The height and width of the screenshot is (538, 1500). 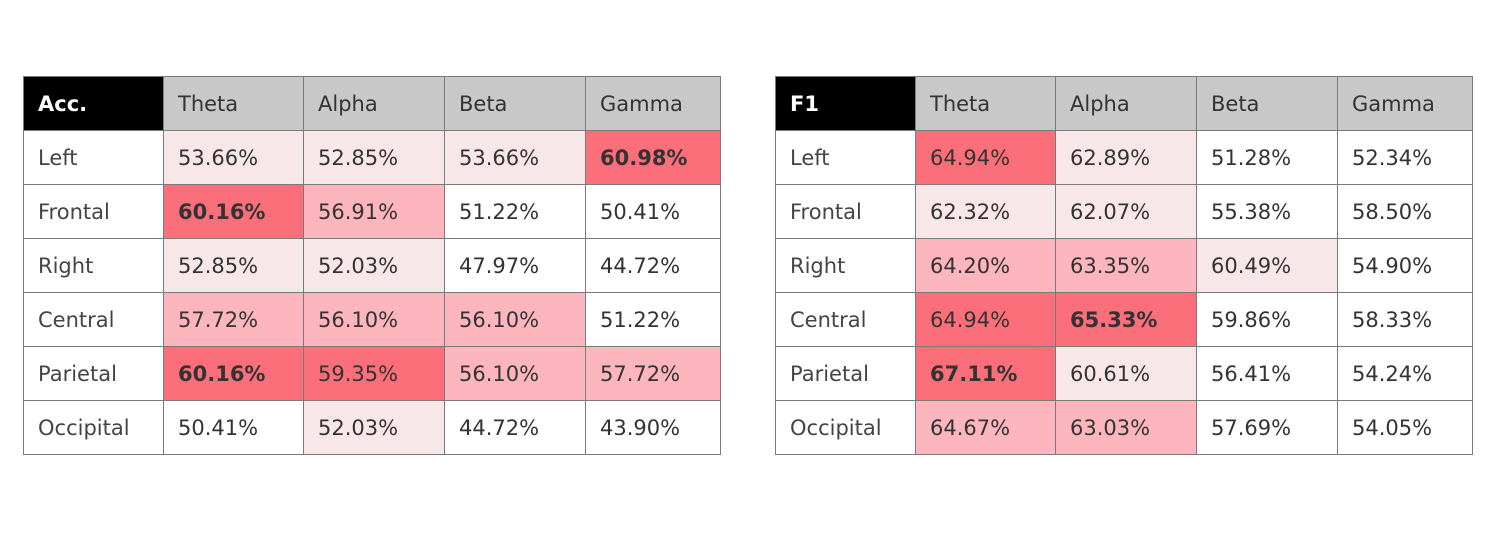 I want to click on table-row: Frontal 60.16% 56.91% 51.22% 50.41%, so click(x=372, y=211).